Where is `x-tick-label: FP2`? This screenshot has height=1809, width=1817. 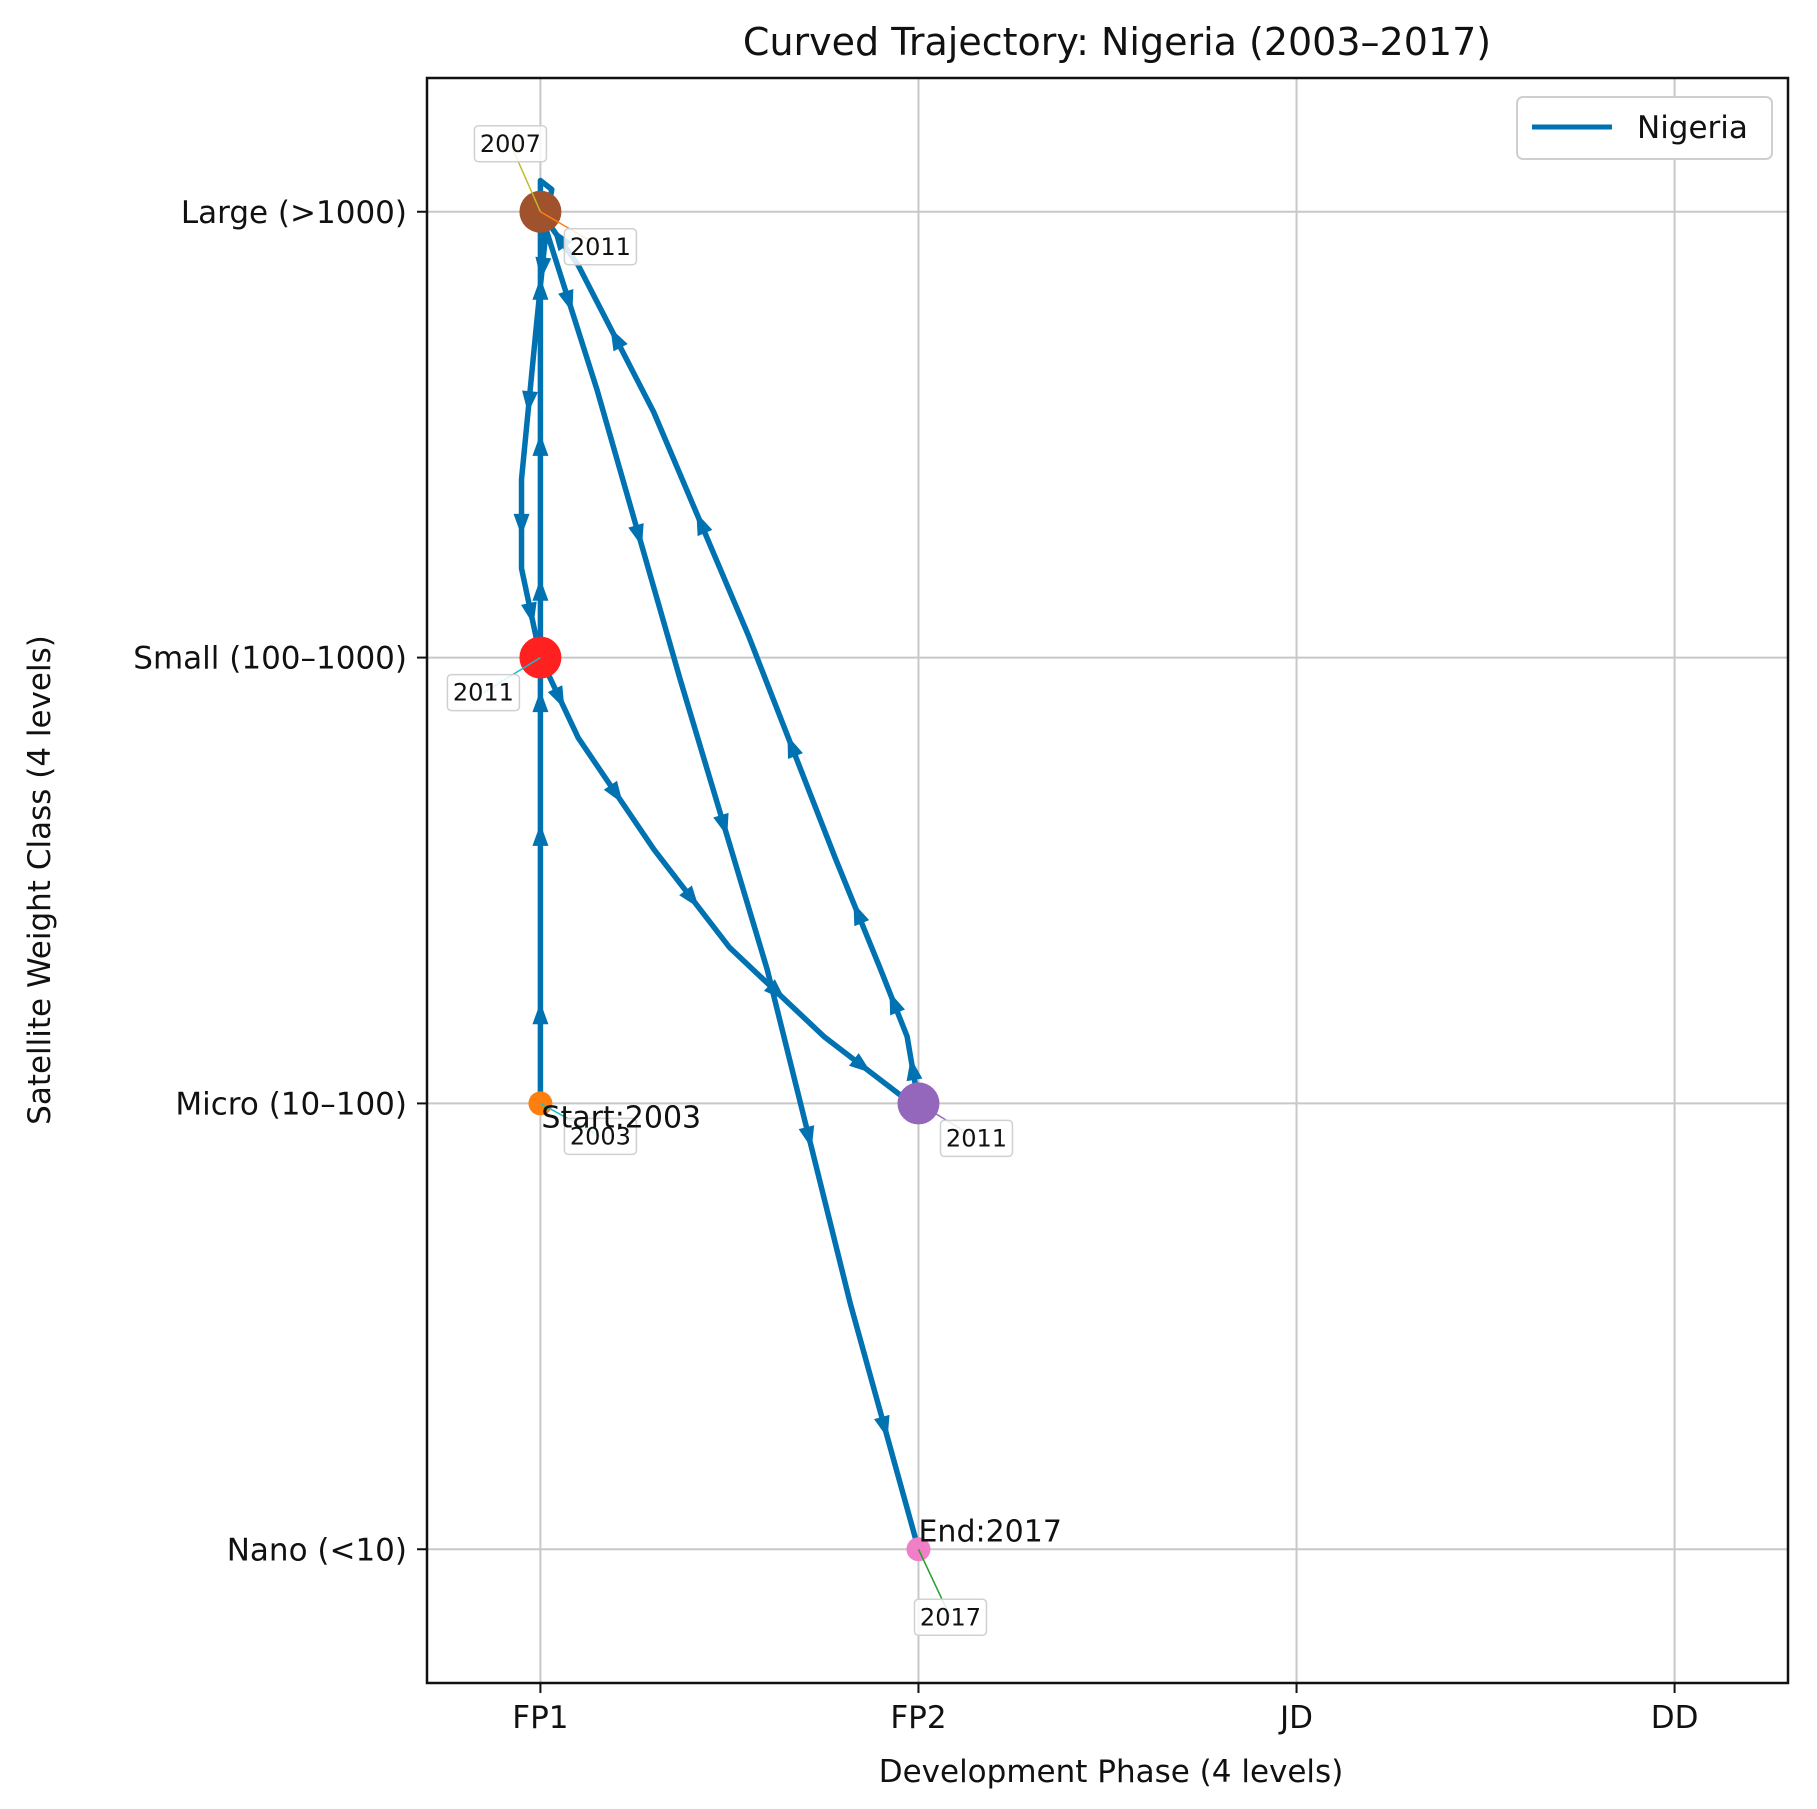 x-tick-label: FP2 is located at coordinates (918, 1718).